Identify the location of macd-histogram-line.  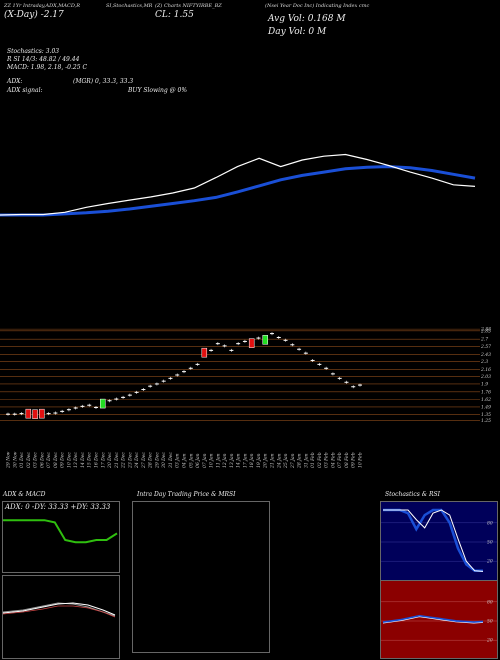
(59, 611).